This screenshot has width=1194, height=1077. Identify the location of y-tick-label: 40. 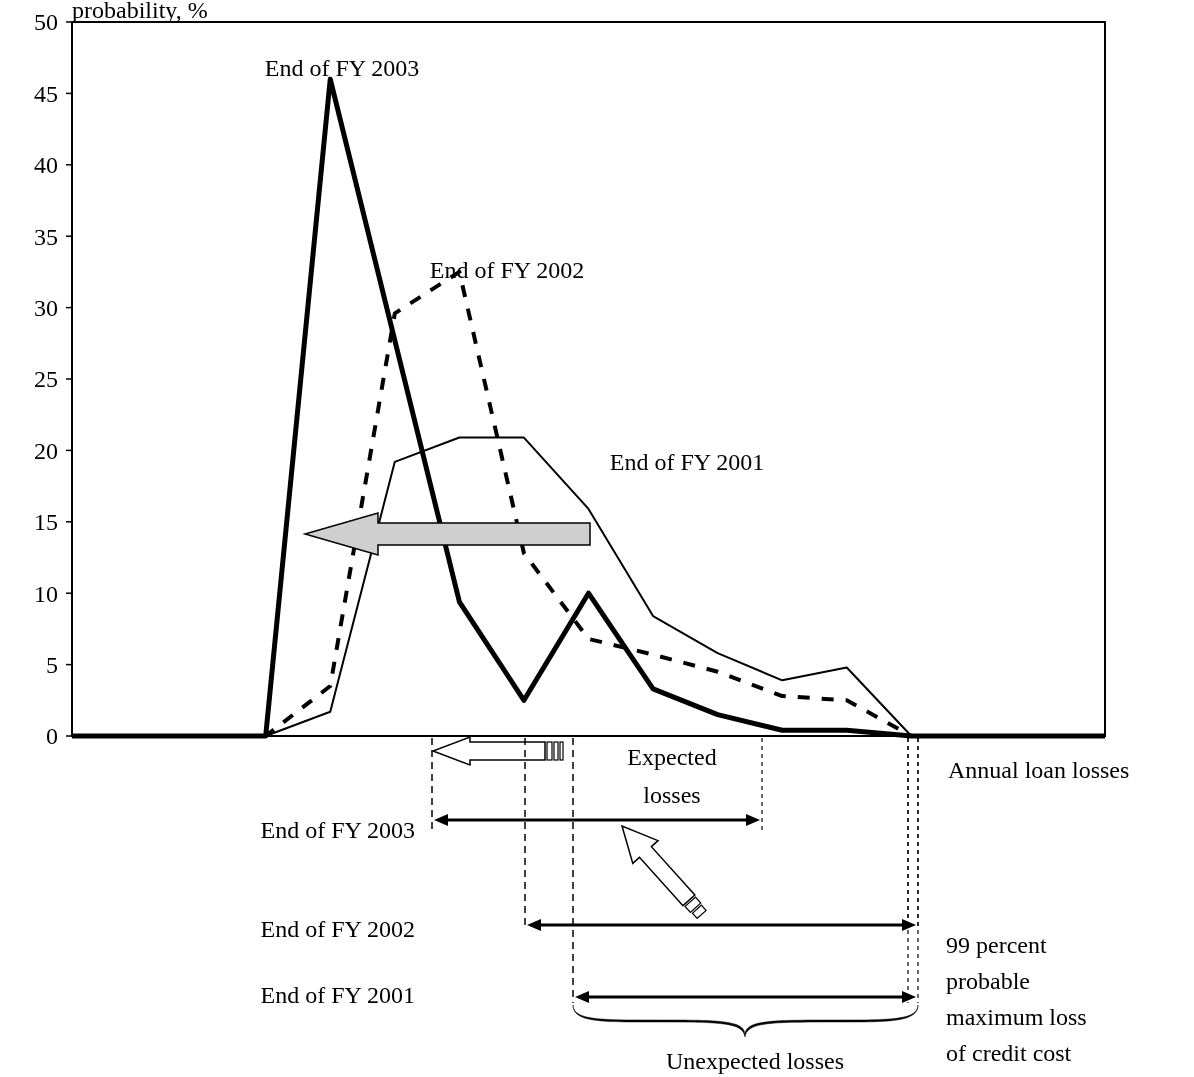
(46, 165).